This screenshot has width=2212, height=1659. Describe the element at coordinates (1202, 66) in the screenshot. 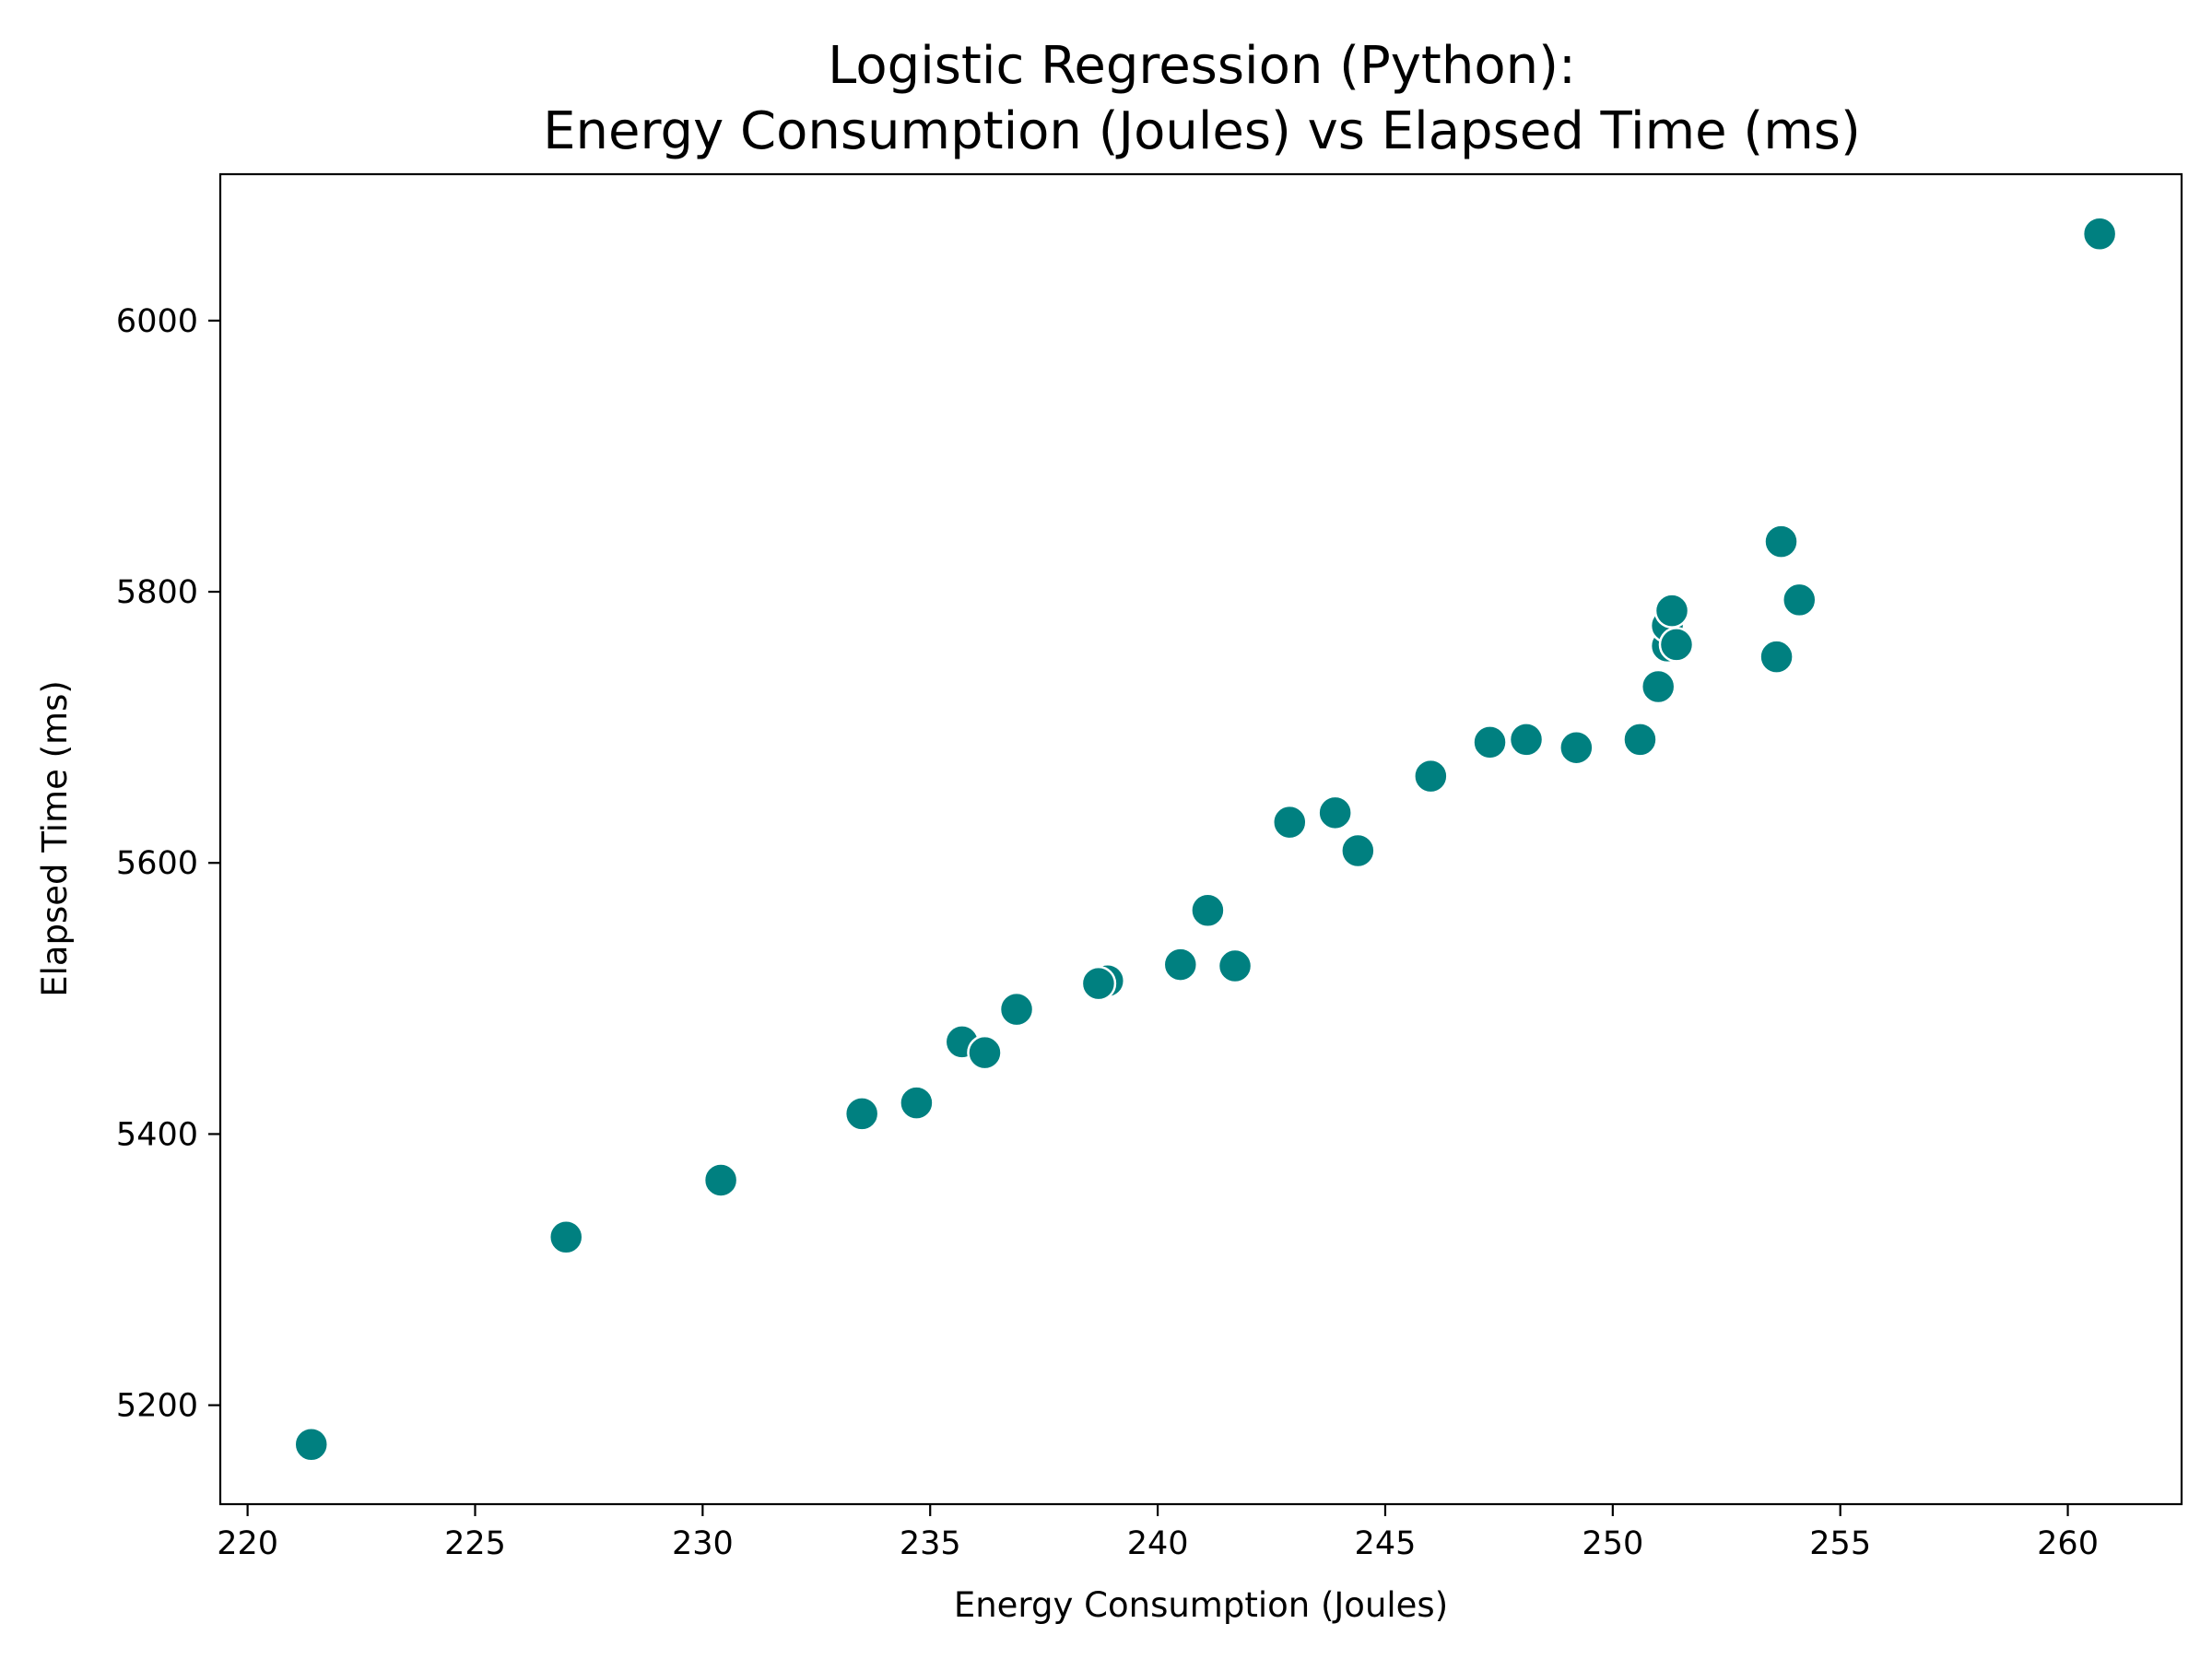

I see `chart-title-line-1: Logistic Regression (Python):` at that location.